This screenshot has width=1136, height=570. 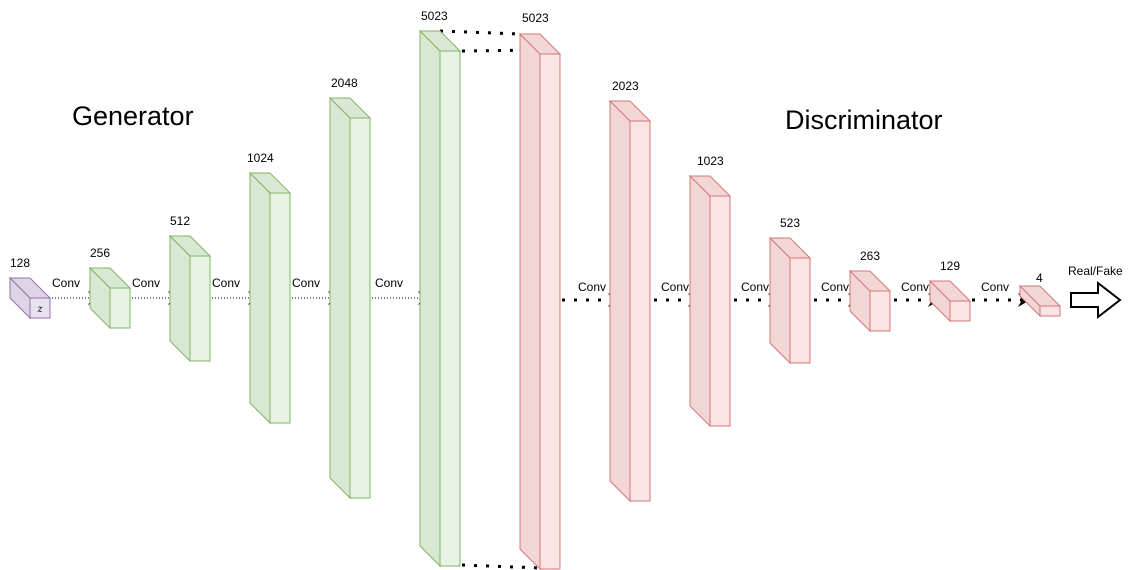 What do you see at coordinates (710, 161) in the screenshot?
I see `discriminator-block-label: 1023` at bounding box center [710, 161].